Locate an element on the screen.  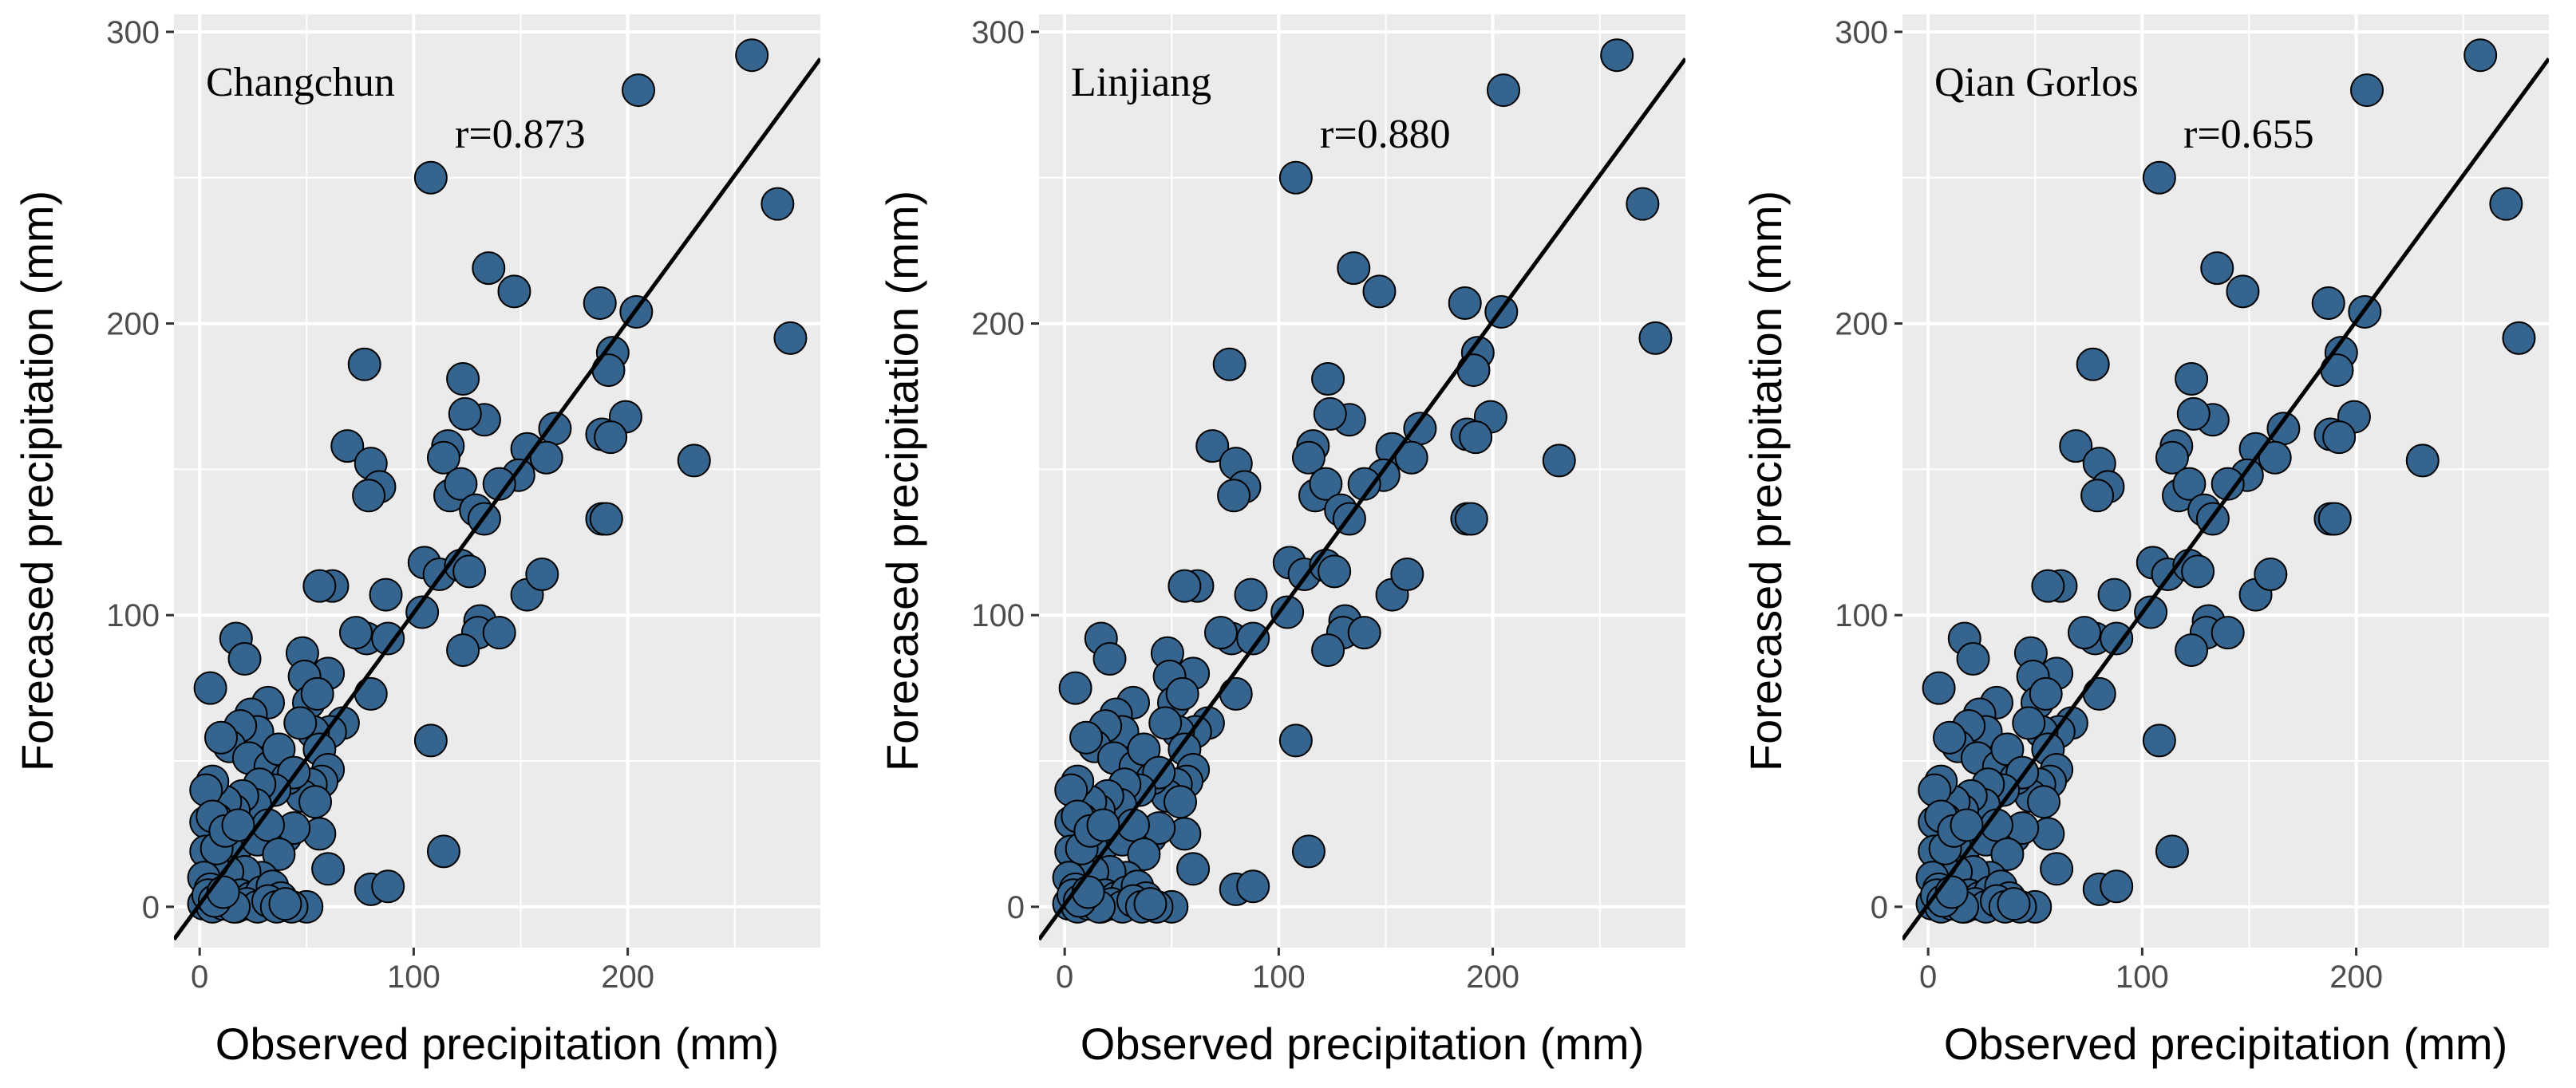
correlation-label: r=0.873 is located at coordinates (520, 134).